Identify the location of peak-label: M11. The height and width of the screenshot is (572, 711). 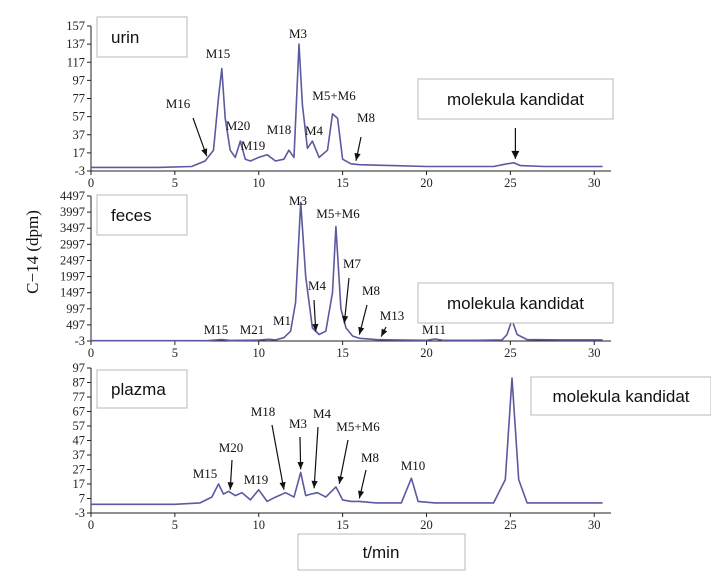
(434, 329).